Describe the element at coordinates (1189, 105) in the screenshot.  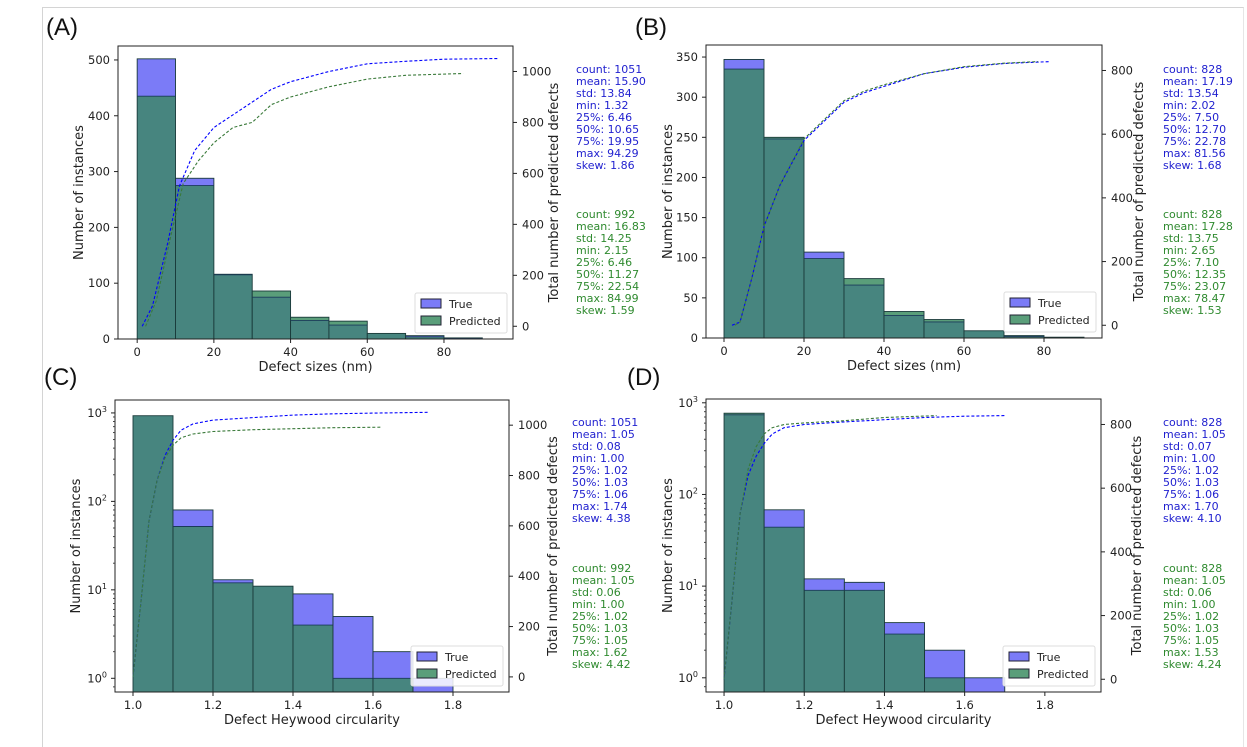
I see `stat-true: min: 2.02` at that location.